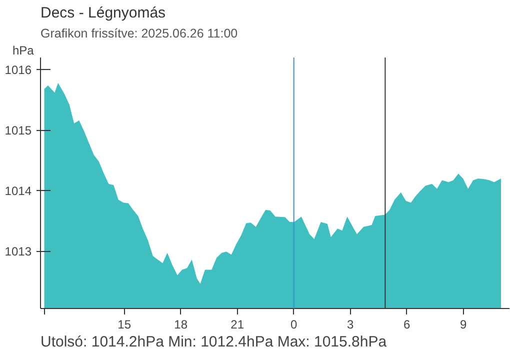  I want to click on x-tick-label: 15, so click(125, 325).